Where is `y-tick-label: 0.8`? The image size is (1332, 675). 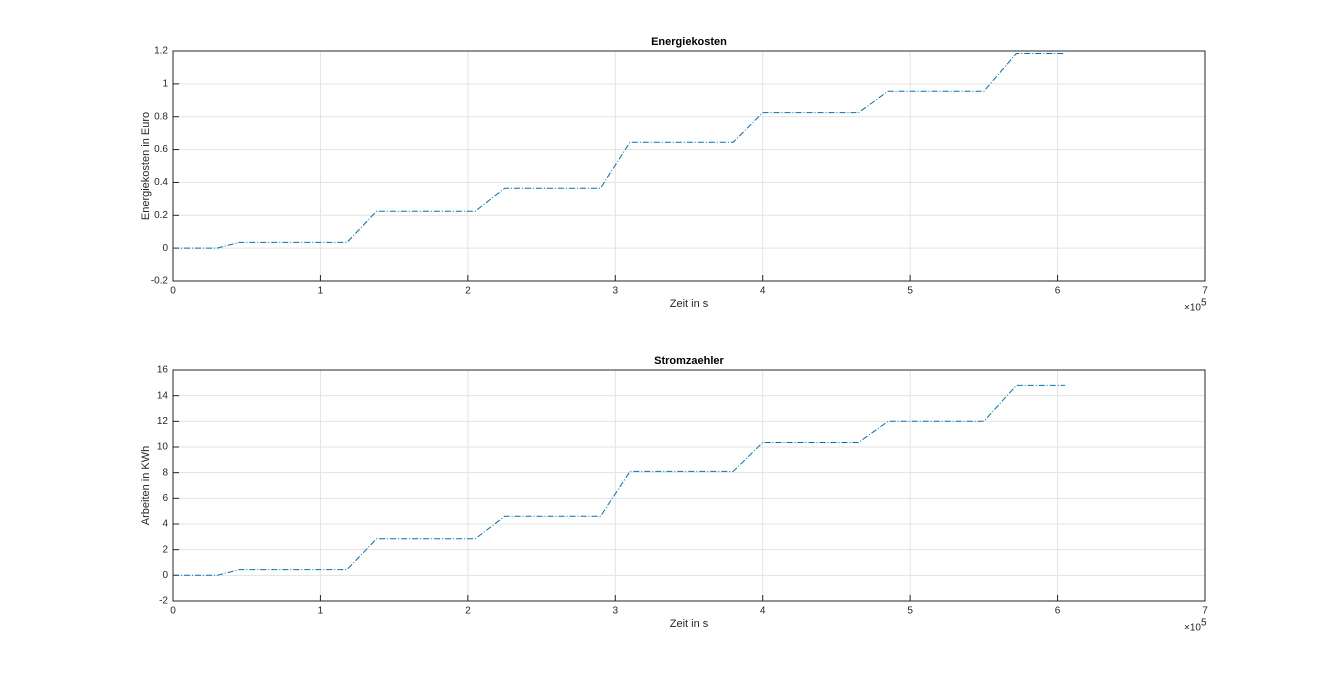
y-tick-label: 0.8 is located at coordinates (161, 116).